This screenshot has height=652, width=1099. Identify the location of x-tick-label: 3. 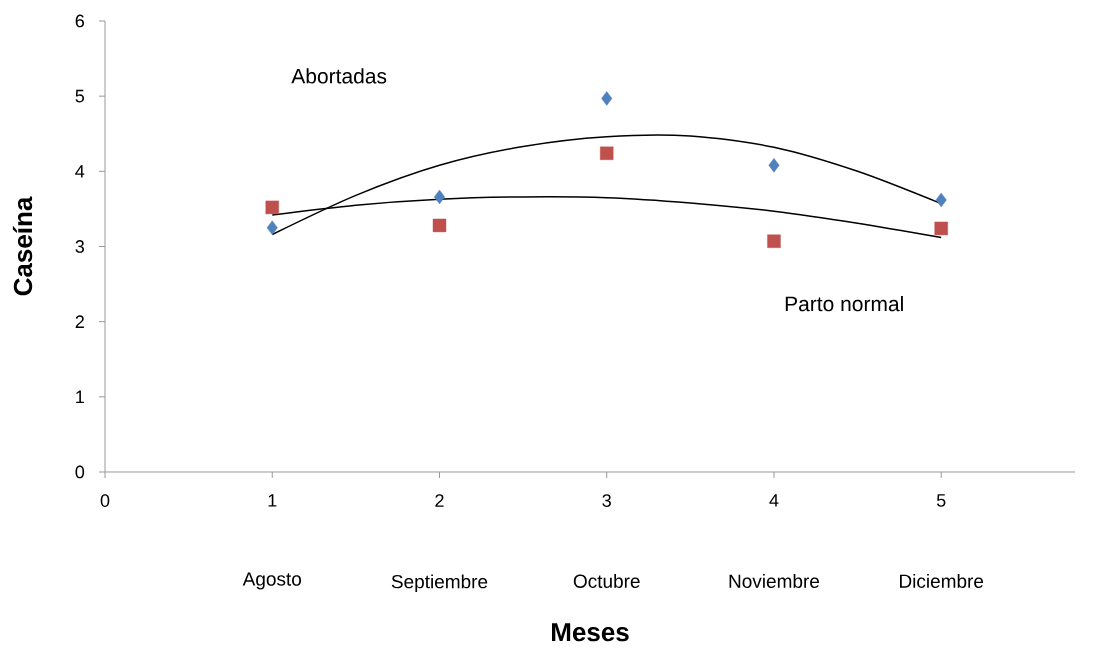
(606, 500).